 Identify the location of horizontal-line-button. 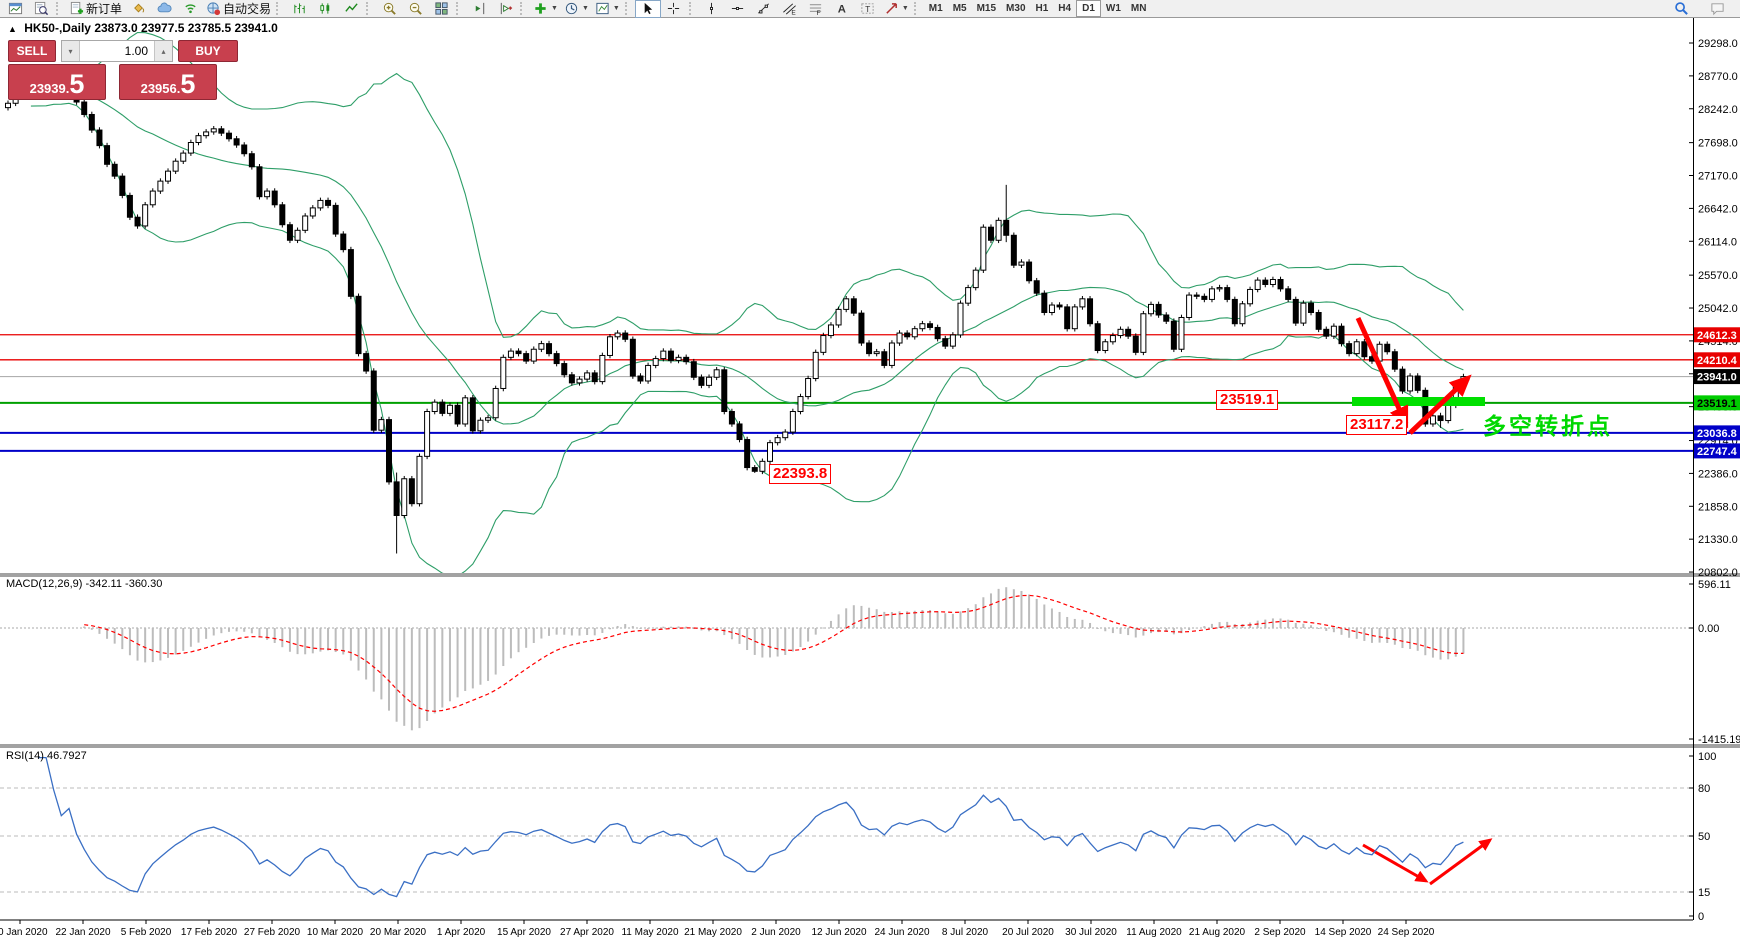
(738, 9).